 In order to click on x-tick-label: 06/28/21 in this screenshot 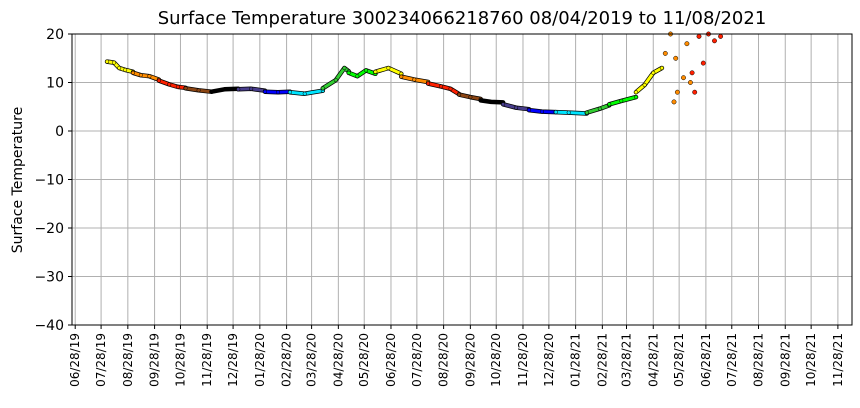, I will do `click(706, 360)`.